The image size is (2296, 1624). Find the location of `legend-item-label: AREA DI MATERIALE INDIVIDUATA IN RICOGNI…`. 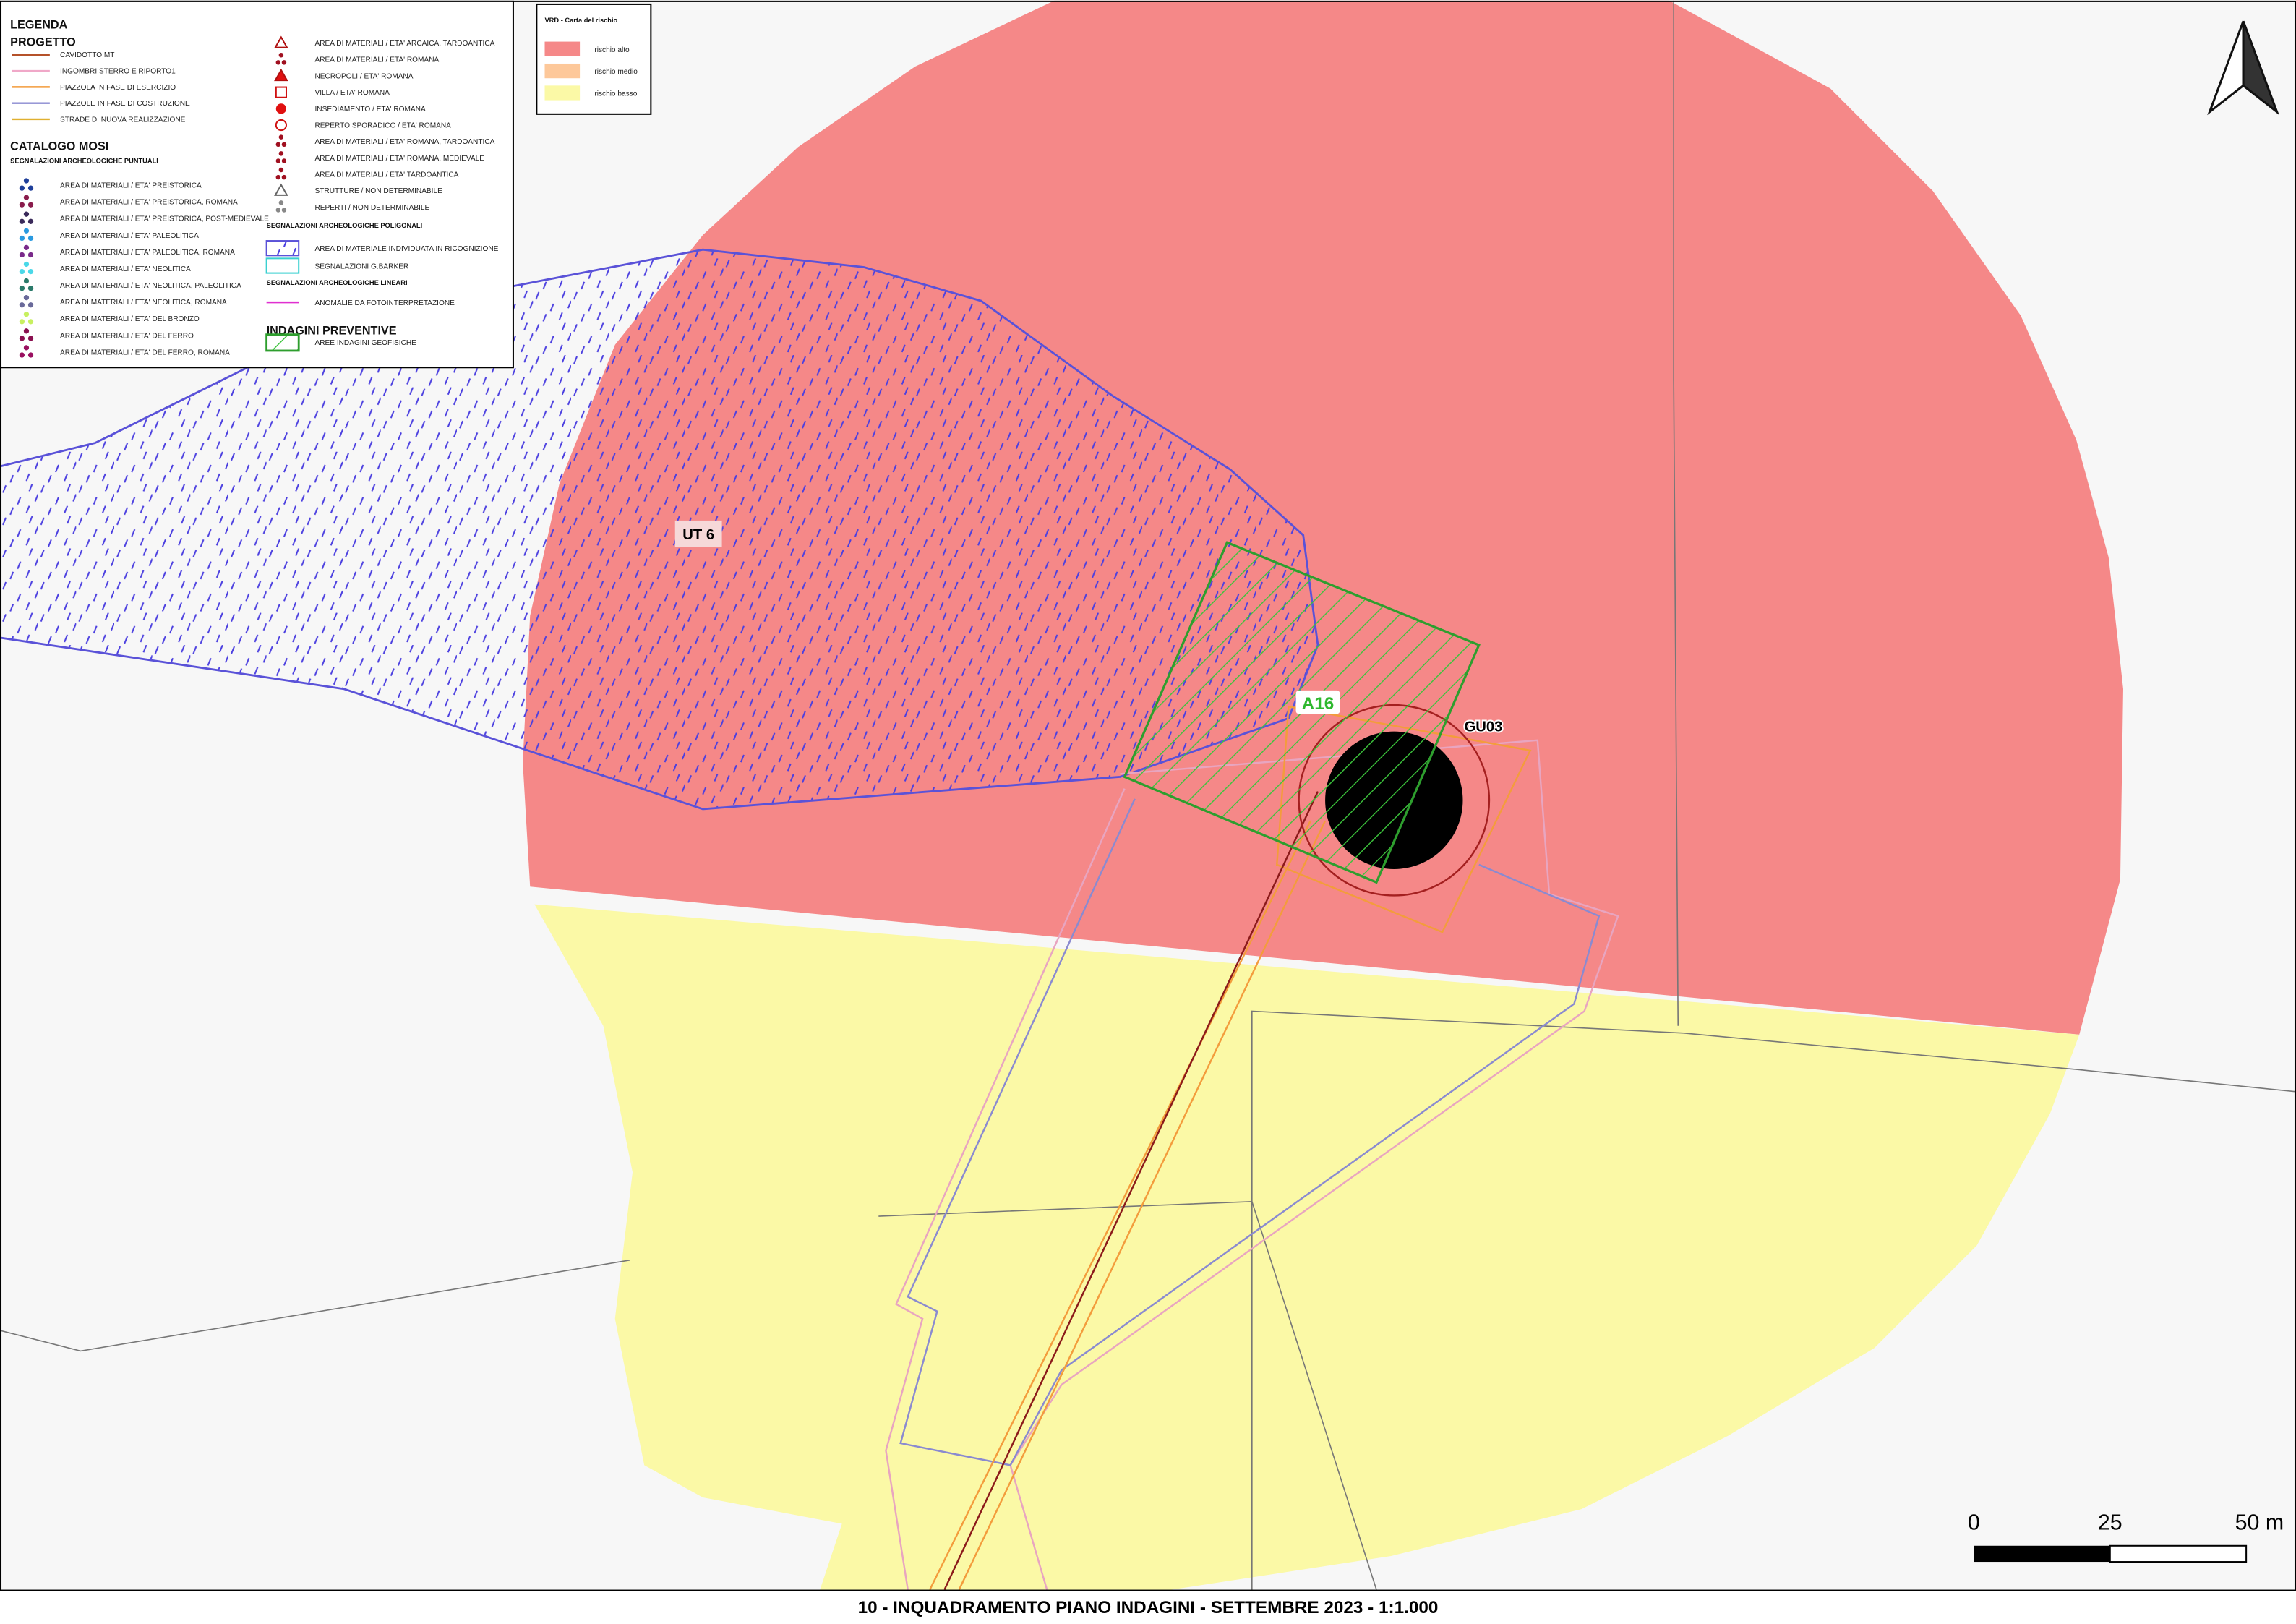

legend-item-label: AREA DI MATERIALE INDIVIDUATA IN RICOGNI… is located at coordinates (406, 249).